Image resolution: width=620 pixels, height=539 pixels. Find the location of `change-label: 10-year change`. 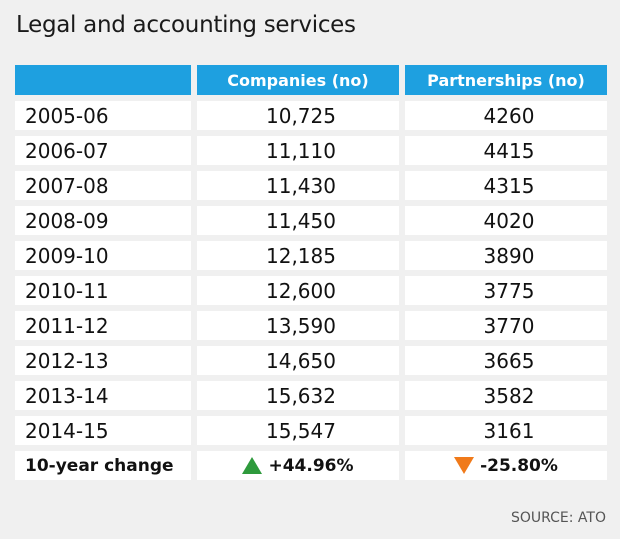

change-label: 10-year change is located at coordinates (103, 465).